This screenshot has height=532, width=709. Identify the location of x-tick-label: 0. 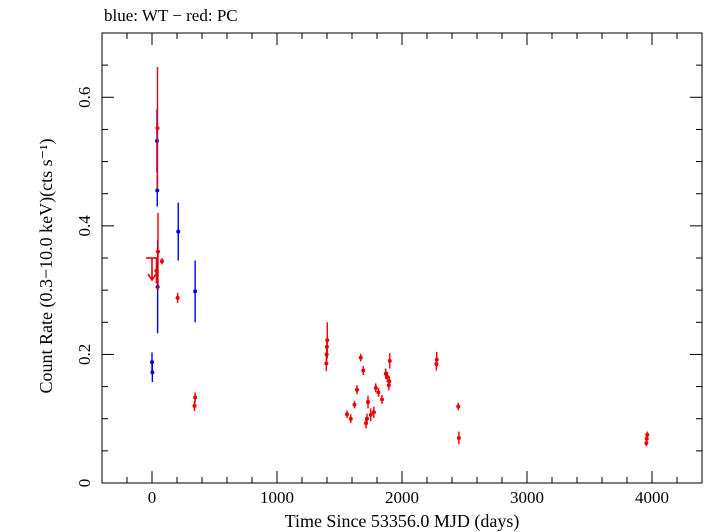
(152, 497).